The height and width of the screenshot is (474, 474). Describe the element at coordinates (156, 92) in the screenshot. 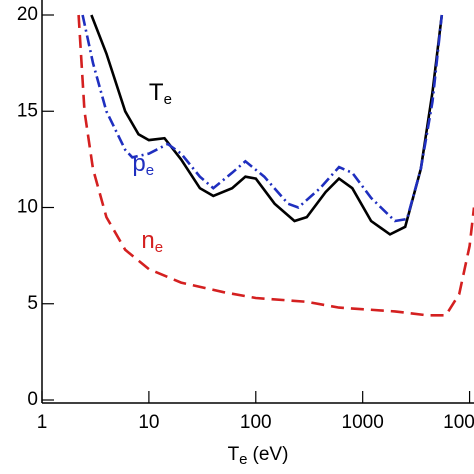

I see `annotation-text: T` at that location.